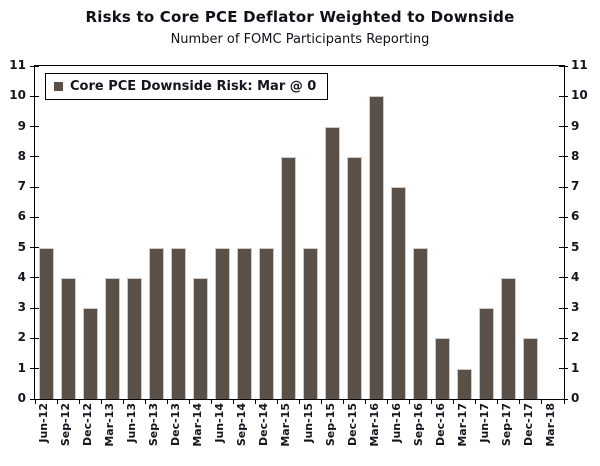  I want to click on x-label-Dec-14: Dec-14, so click(264, 424).